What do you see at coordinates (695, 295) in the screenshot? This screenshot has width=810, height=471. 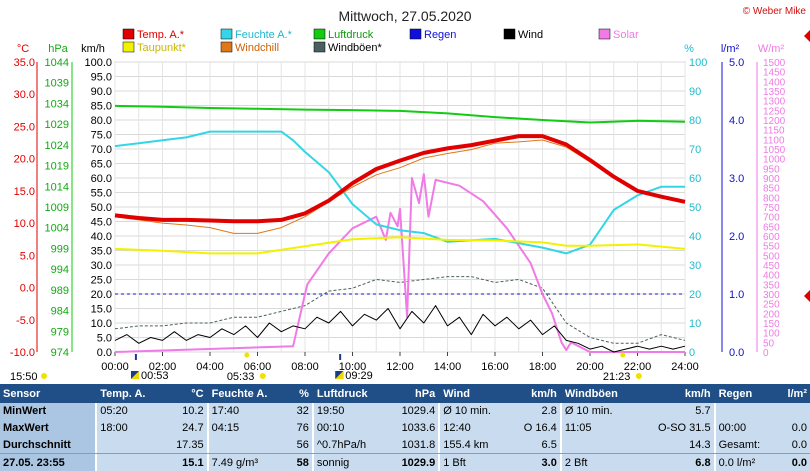 I see `hum-tick-label: 20` at bounding box center [695, 295].